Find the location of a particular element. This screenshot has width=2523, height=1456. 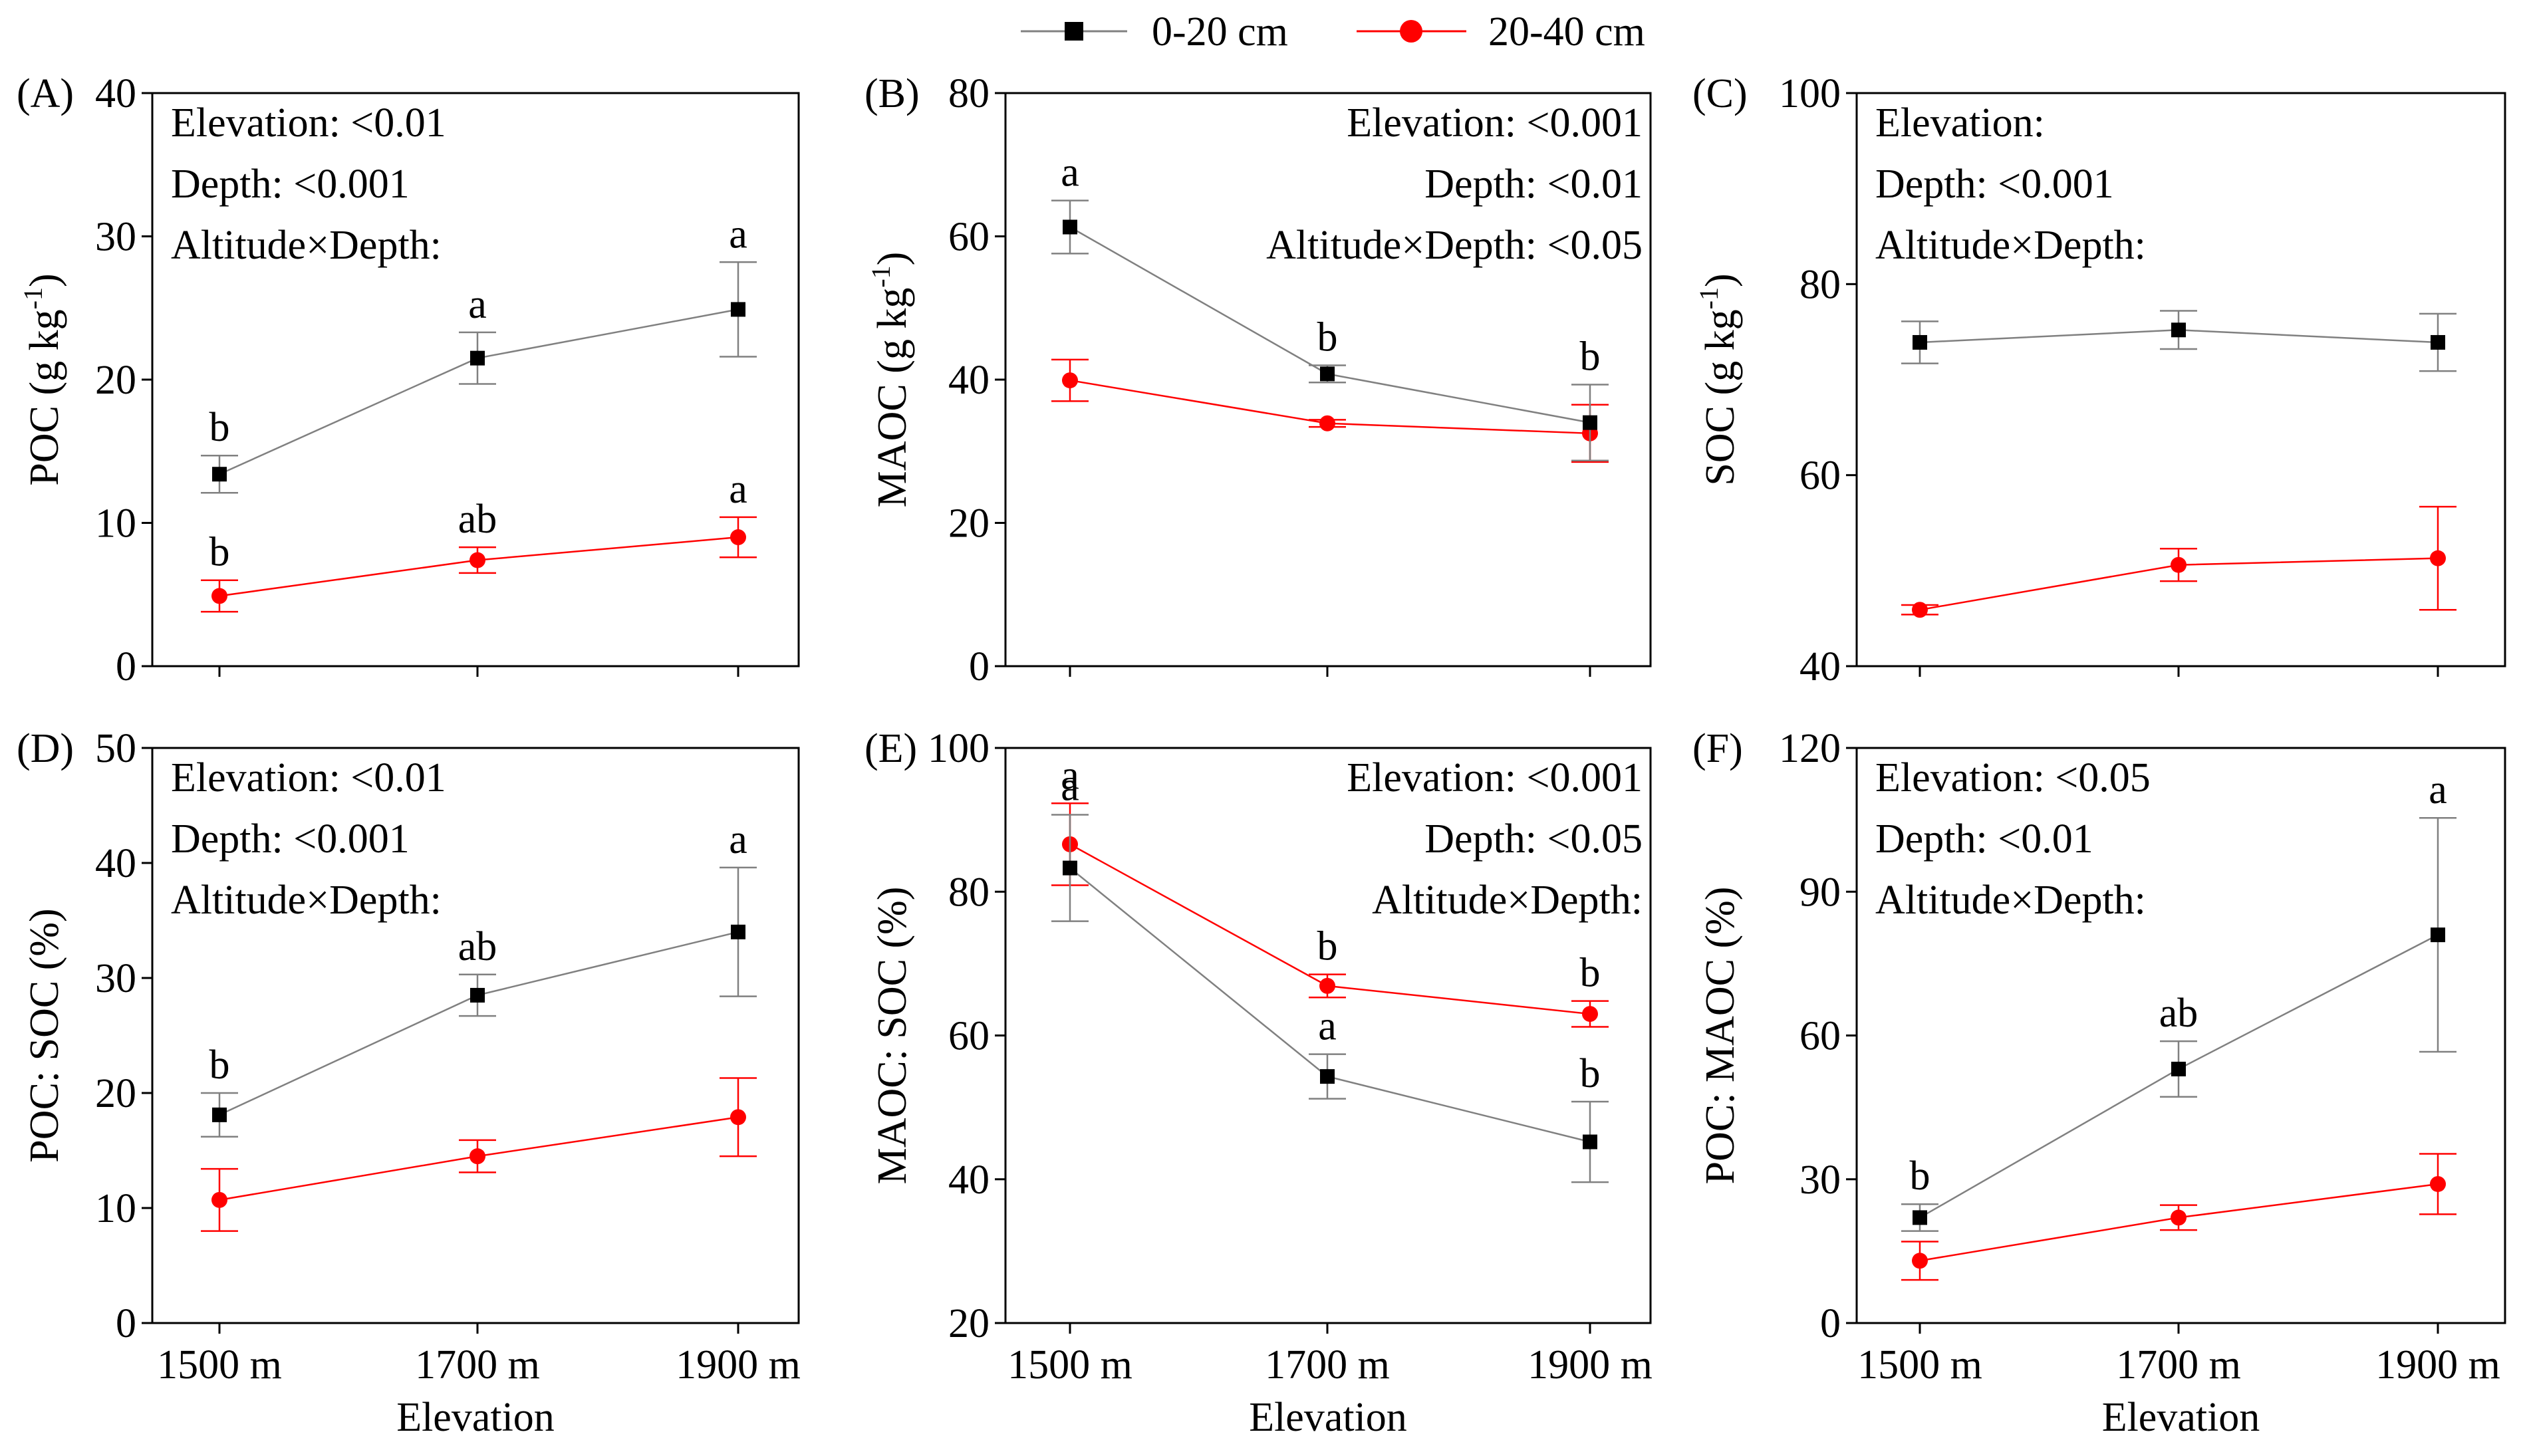

panel-label: (E) is located at coordinates (890, 748).